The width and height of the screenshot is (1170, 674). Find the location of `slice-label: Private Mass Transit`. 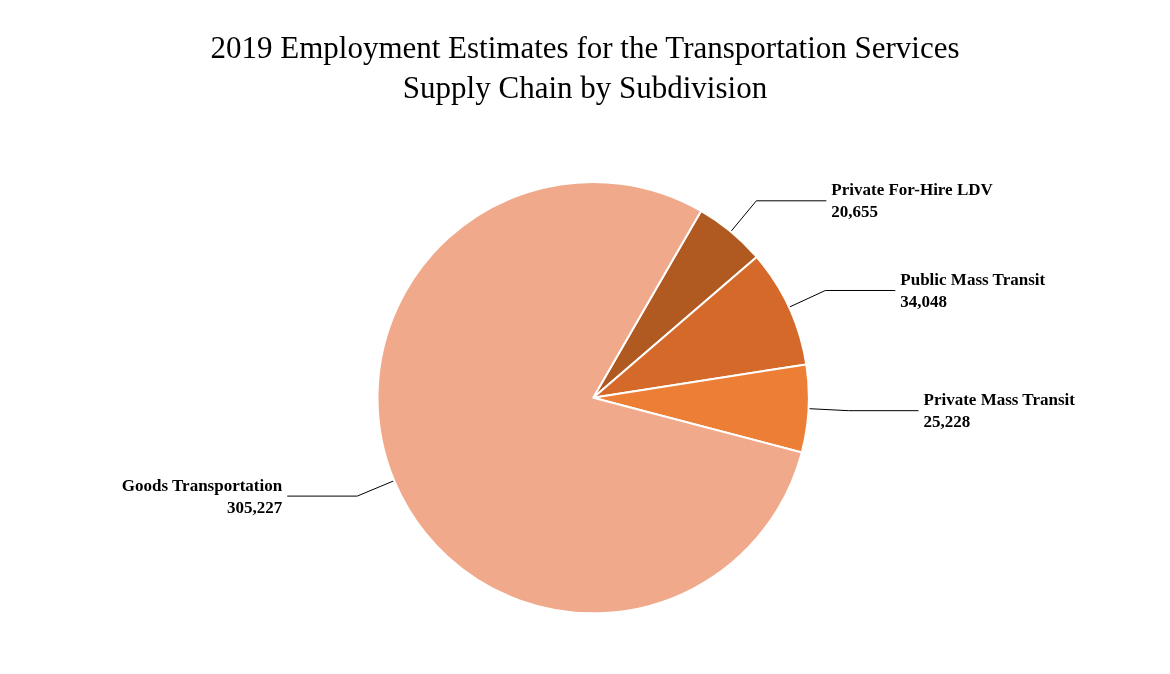

slice-label: Private Mass Transit is located at coordinates (999, 400).